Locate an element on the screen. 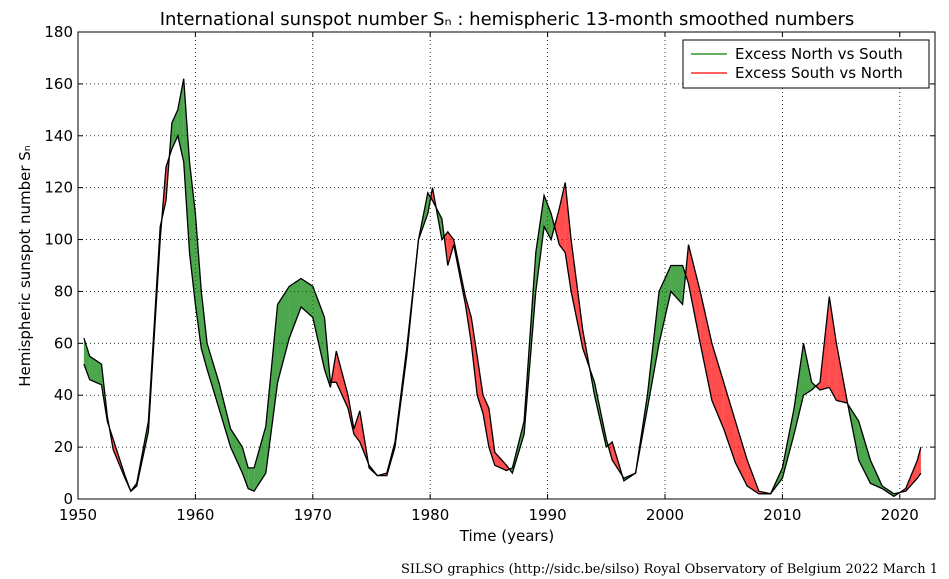 The height and width of the screenshot is (579, 949). x-tick-label: 2000 is located at coordinates (665, 515).